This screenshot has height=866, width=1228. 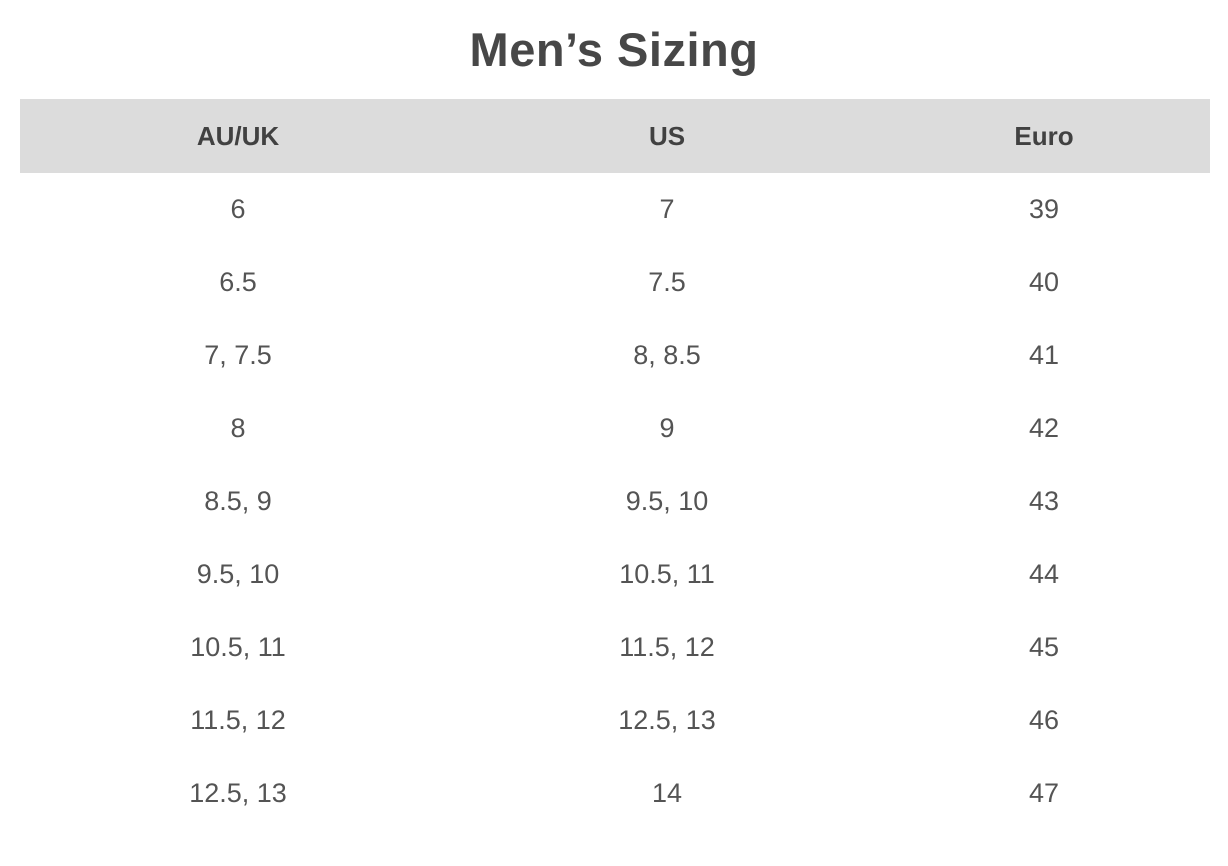 What do you see at coordinates (667, 135) in the screenshot?
I see `column-header-us: US` at bounding box center [667, 135].